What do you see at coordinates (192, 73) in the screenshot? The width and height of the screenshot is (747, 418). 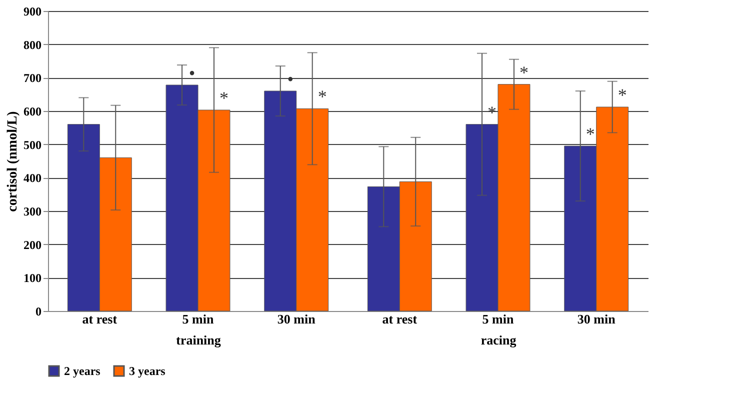 I see `data-label: •` at bounding box center [192, 73].